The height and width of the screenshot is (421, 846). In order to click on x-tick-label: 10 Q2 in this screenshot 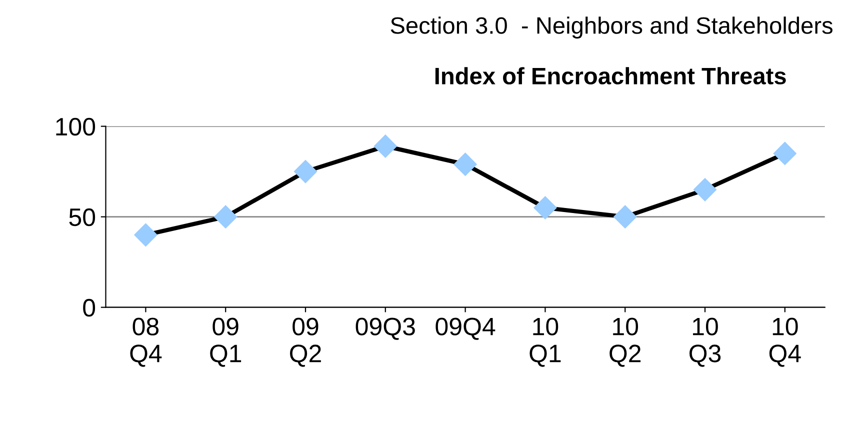, I will do `click(625, 342)`.